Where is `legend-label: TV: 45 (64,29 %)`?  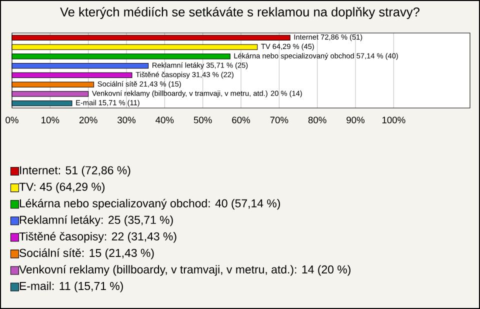
legend-label: TV: 45 (64,29 %) is located at coordinates (62, 188).